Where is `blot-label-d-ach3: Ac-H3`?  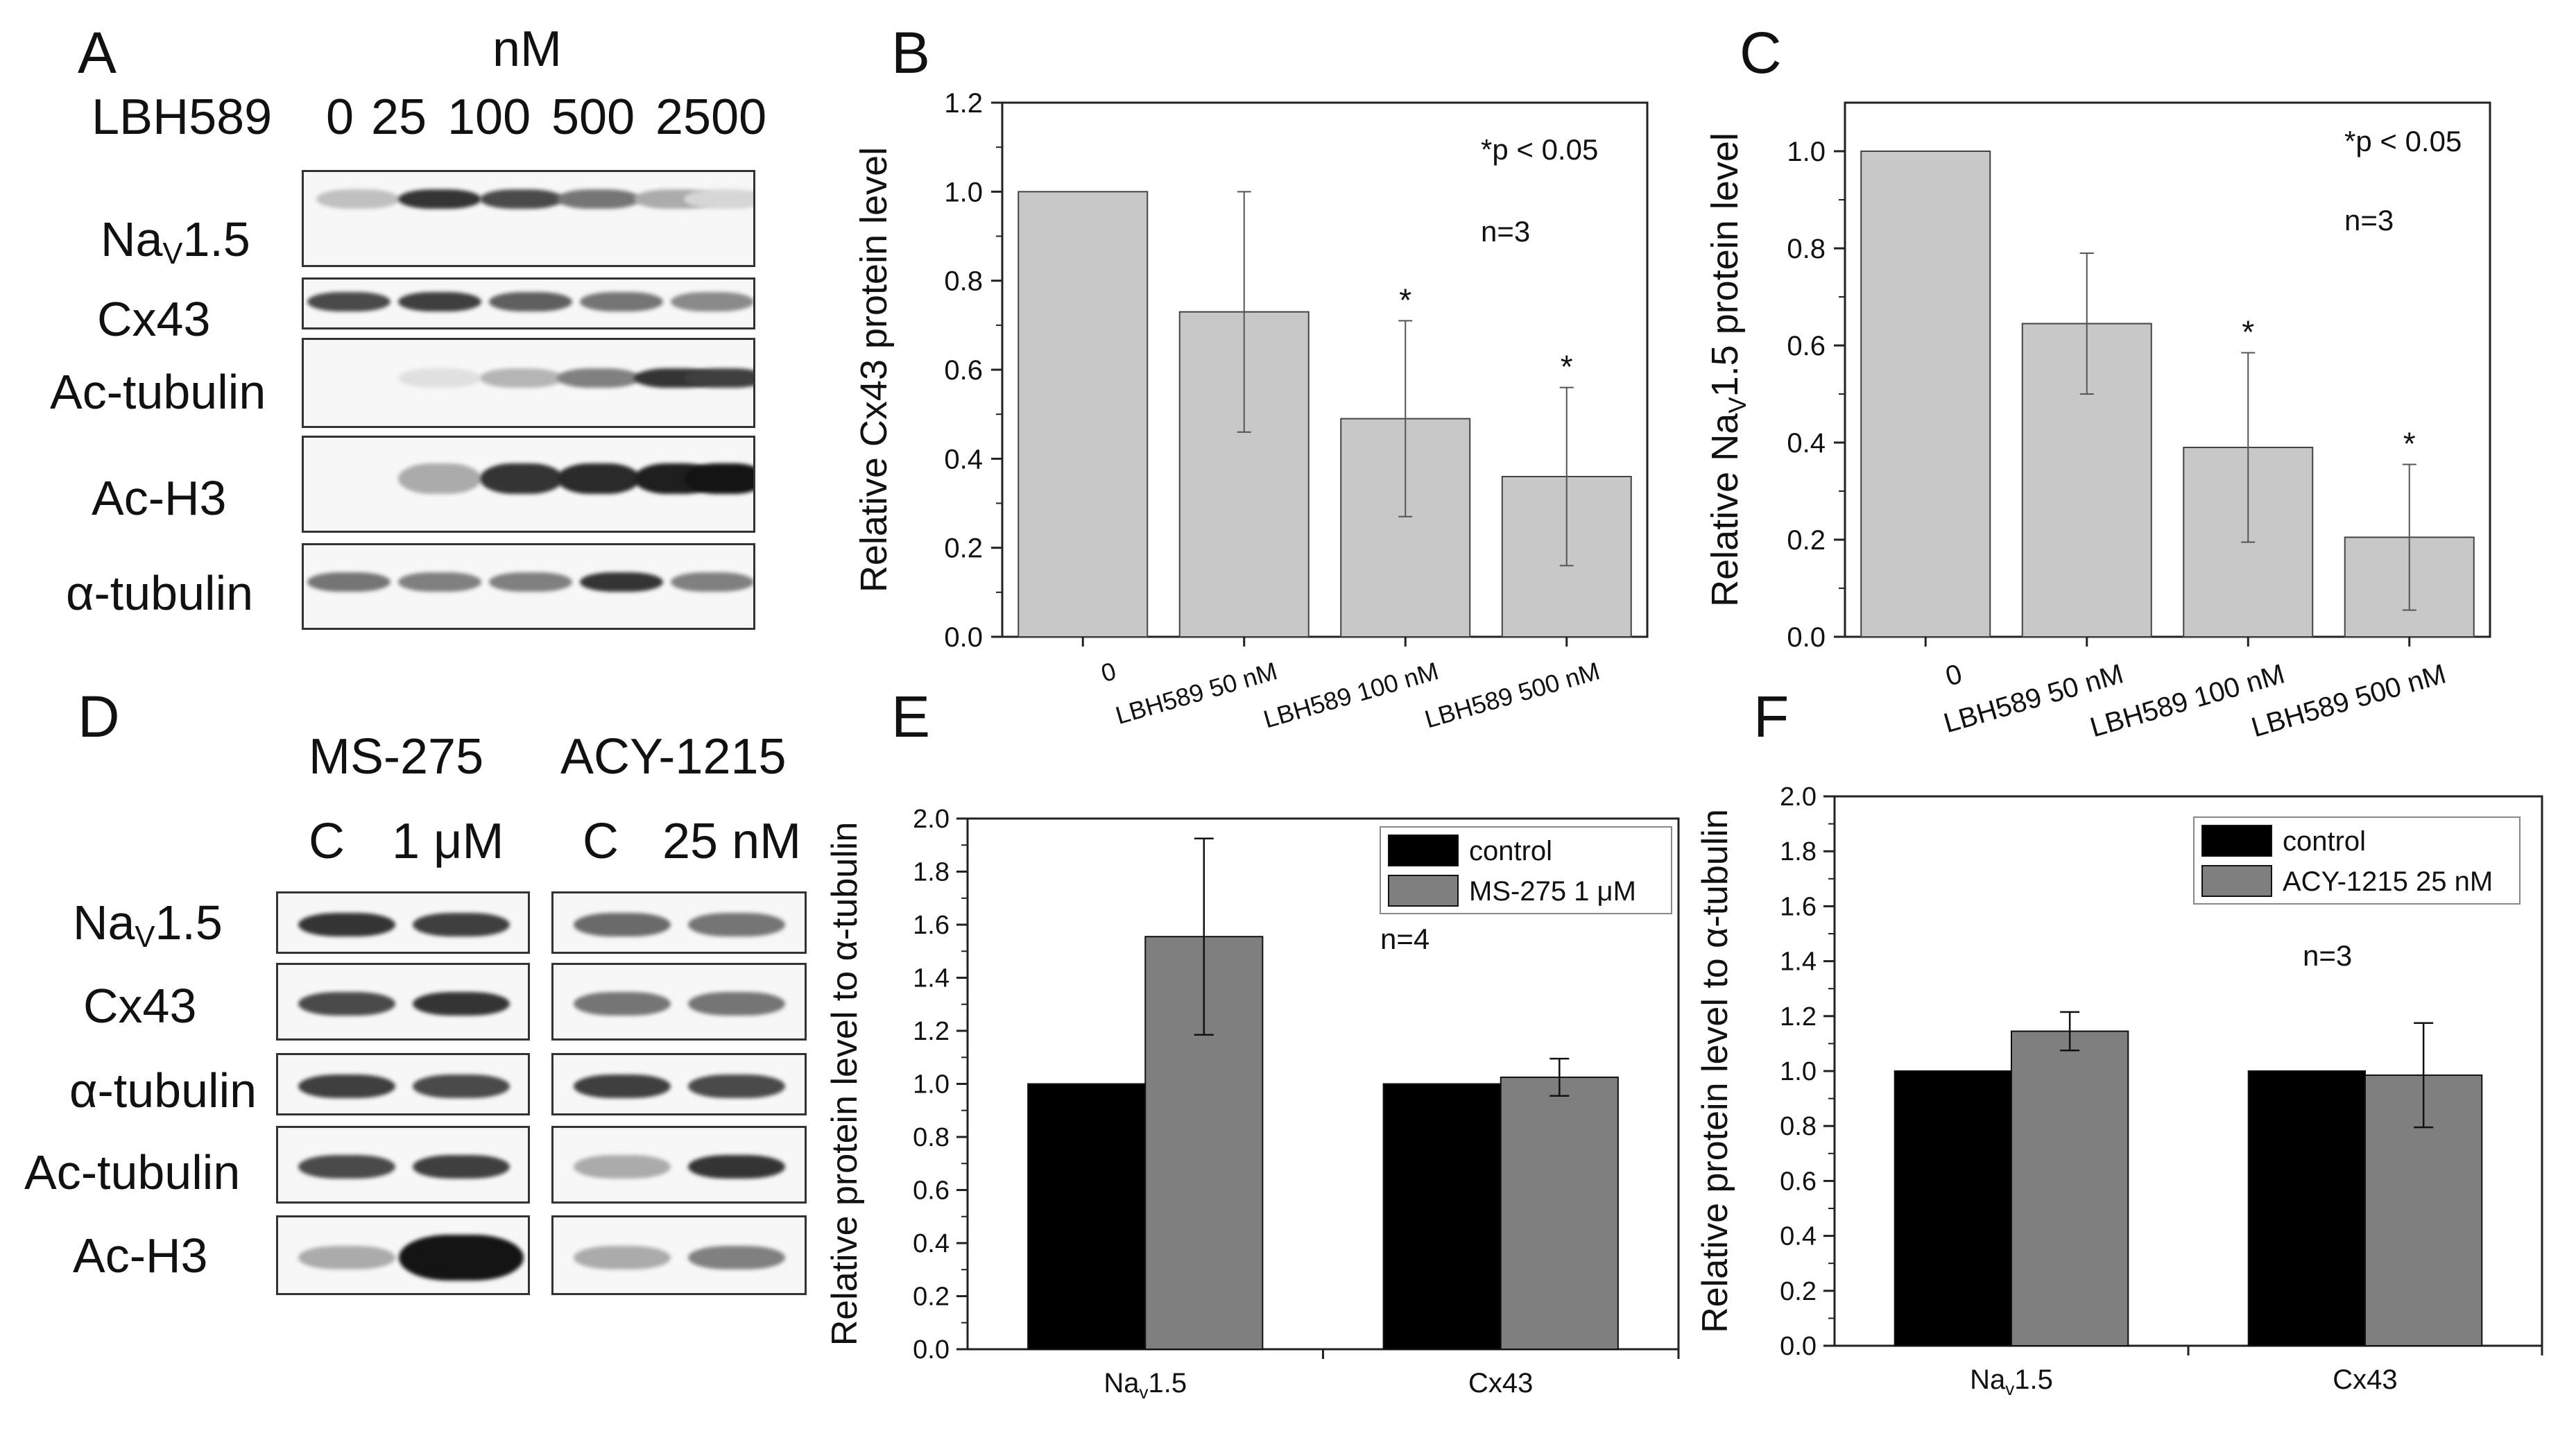
blot-label-d-ach3: Ac-H3 is located at coordinates (140, 1256).